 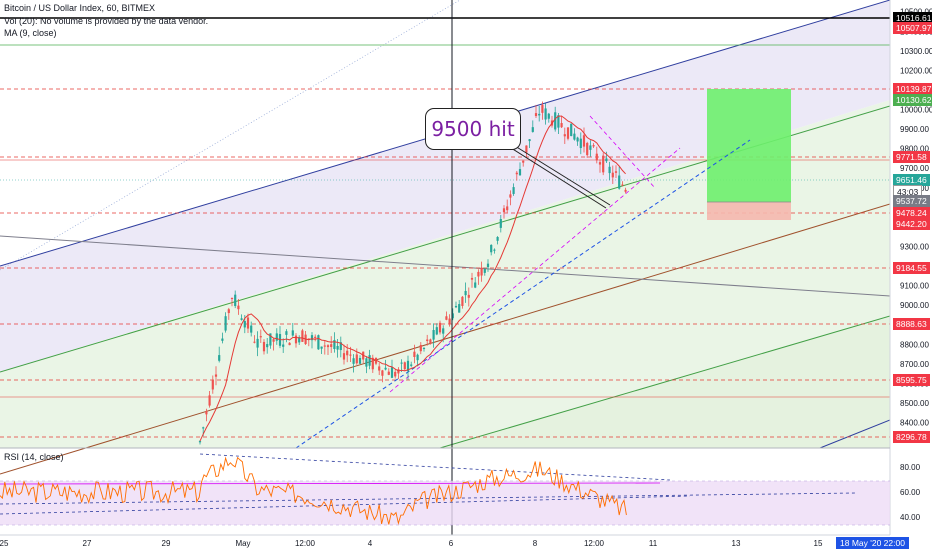 What do you see at coordinates (910, 492) in the screenshot?
I see `rsi-axis-ticks: 40.00 60.00 80.00` at bounding box center [910, 492].